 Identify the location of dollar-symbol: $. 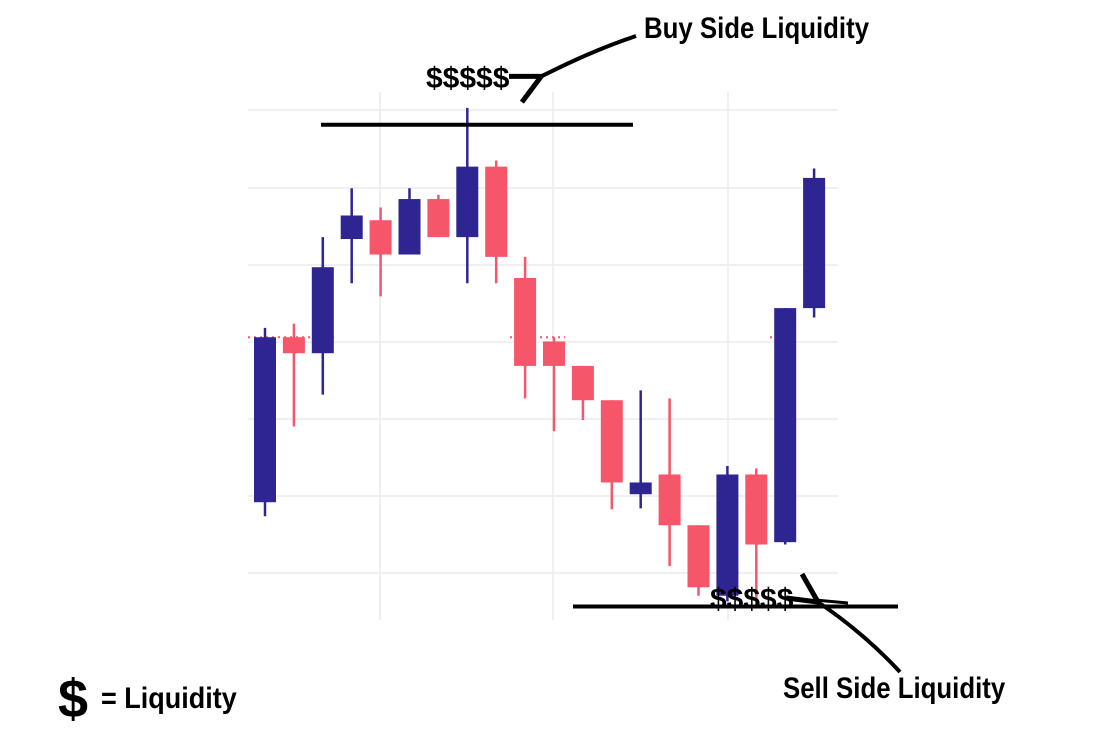
(73, 699).